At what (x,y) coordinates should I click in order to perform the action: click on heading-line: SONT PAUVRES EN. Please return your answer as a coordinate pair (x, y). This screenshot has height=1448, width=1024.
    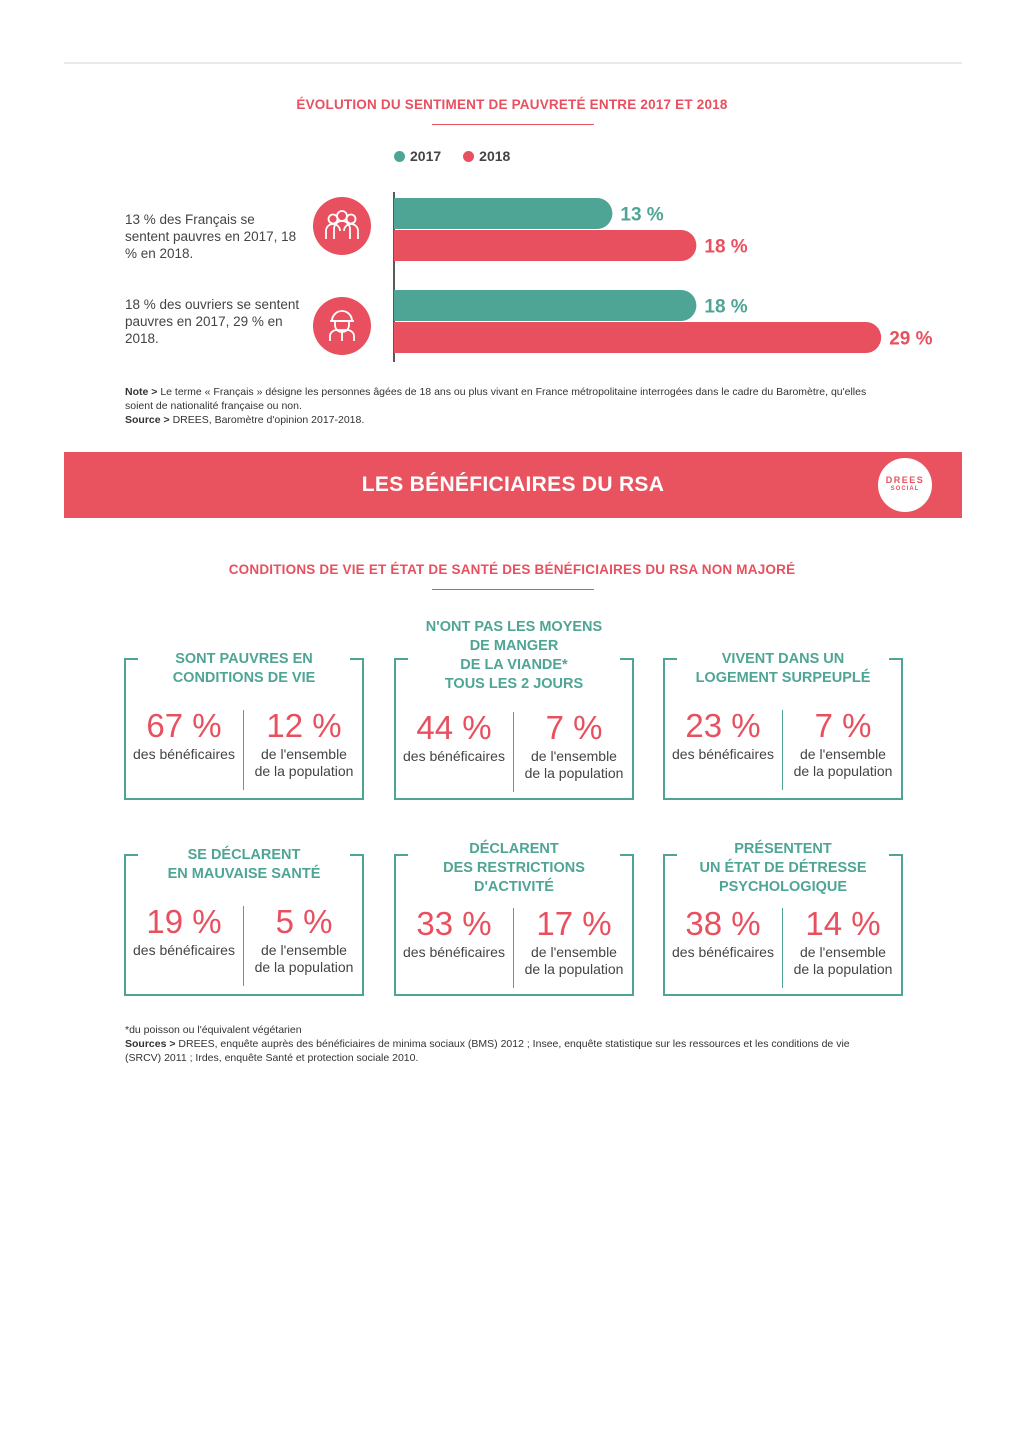
    Looking at the image, I should click on (244, 659).